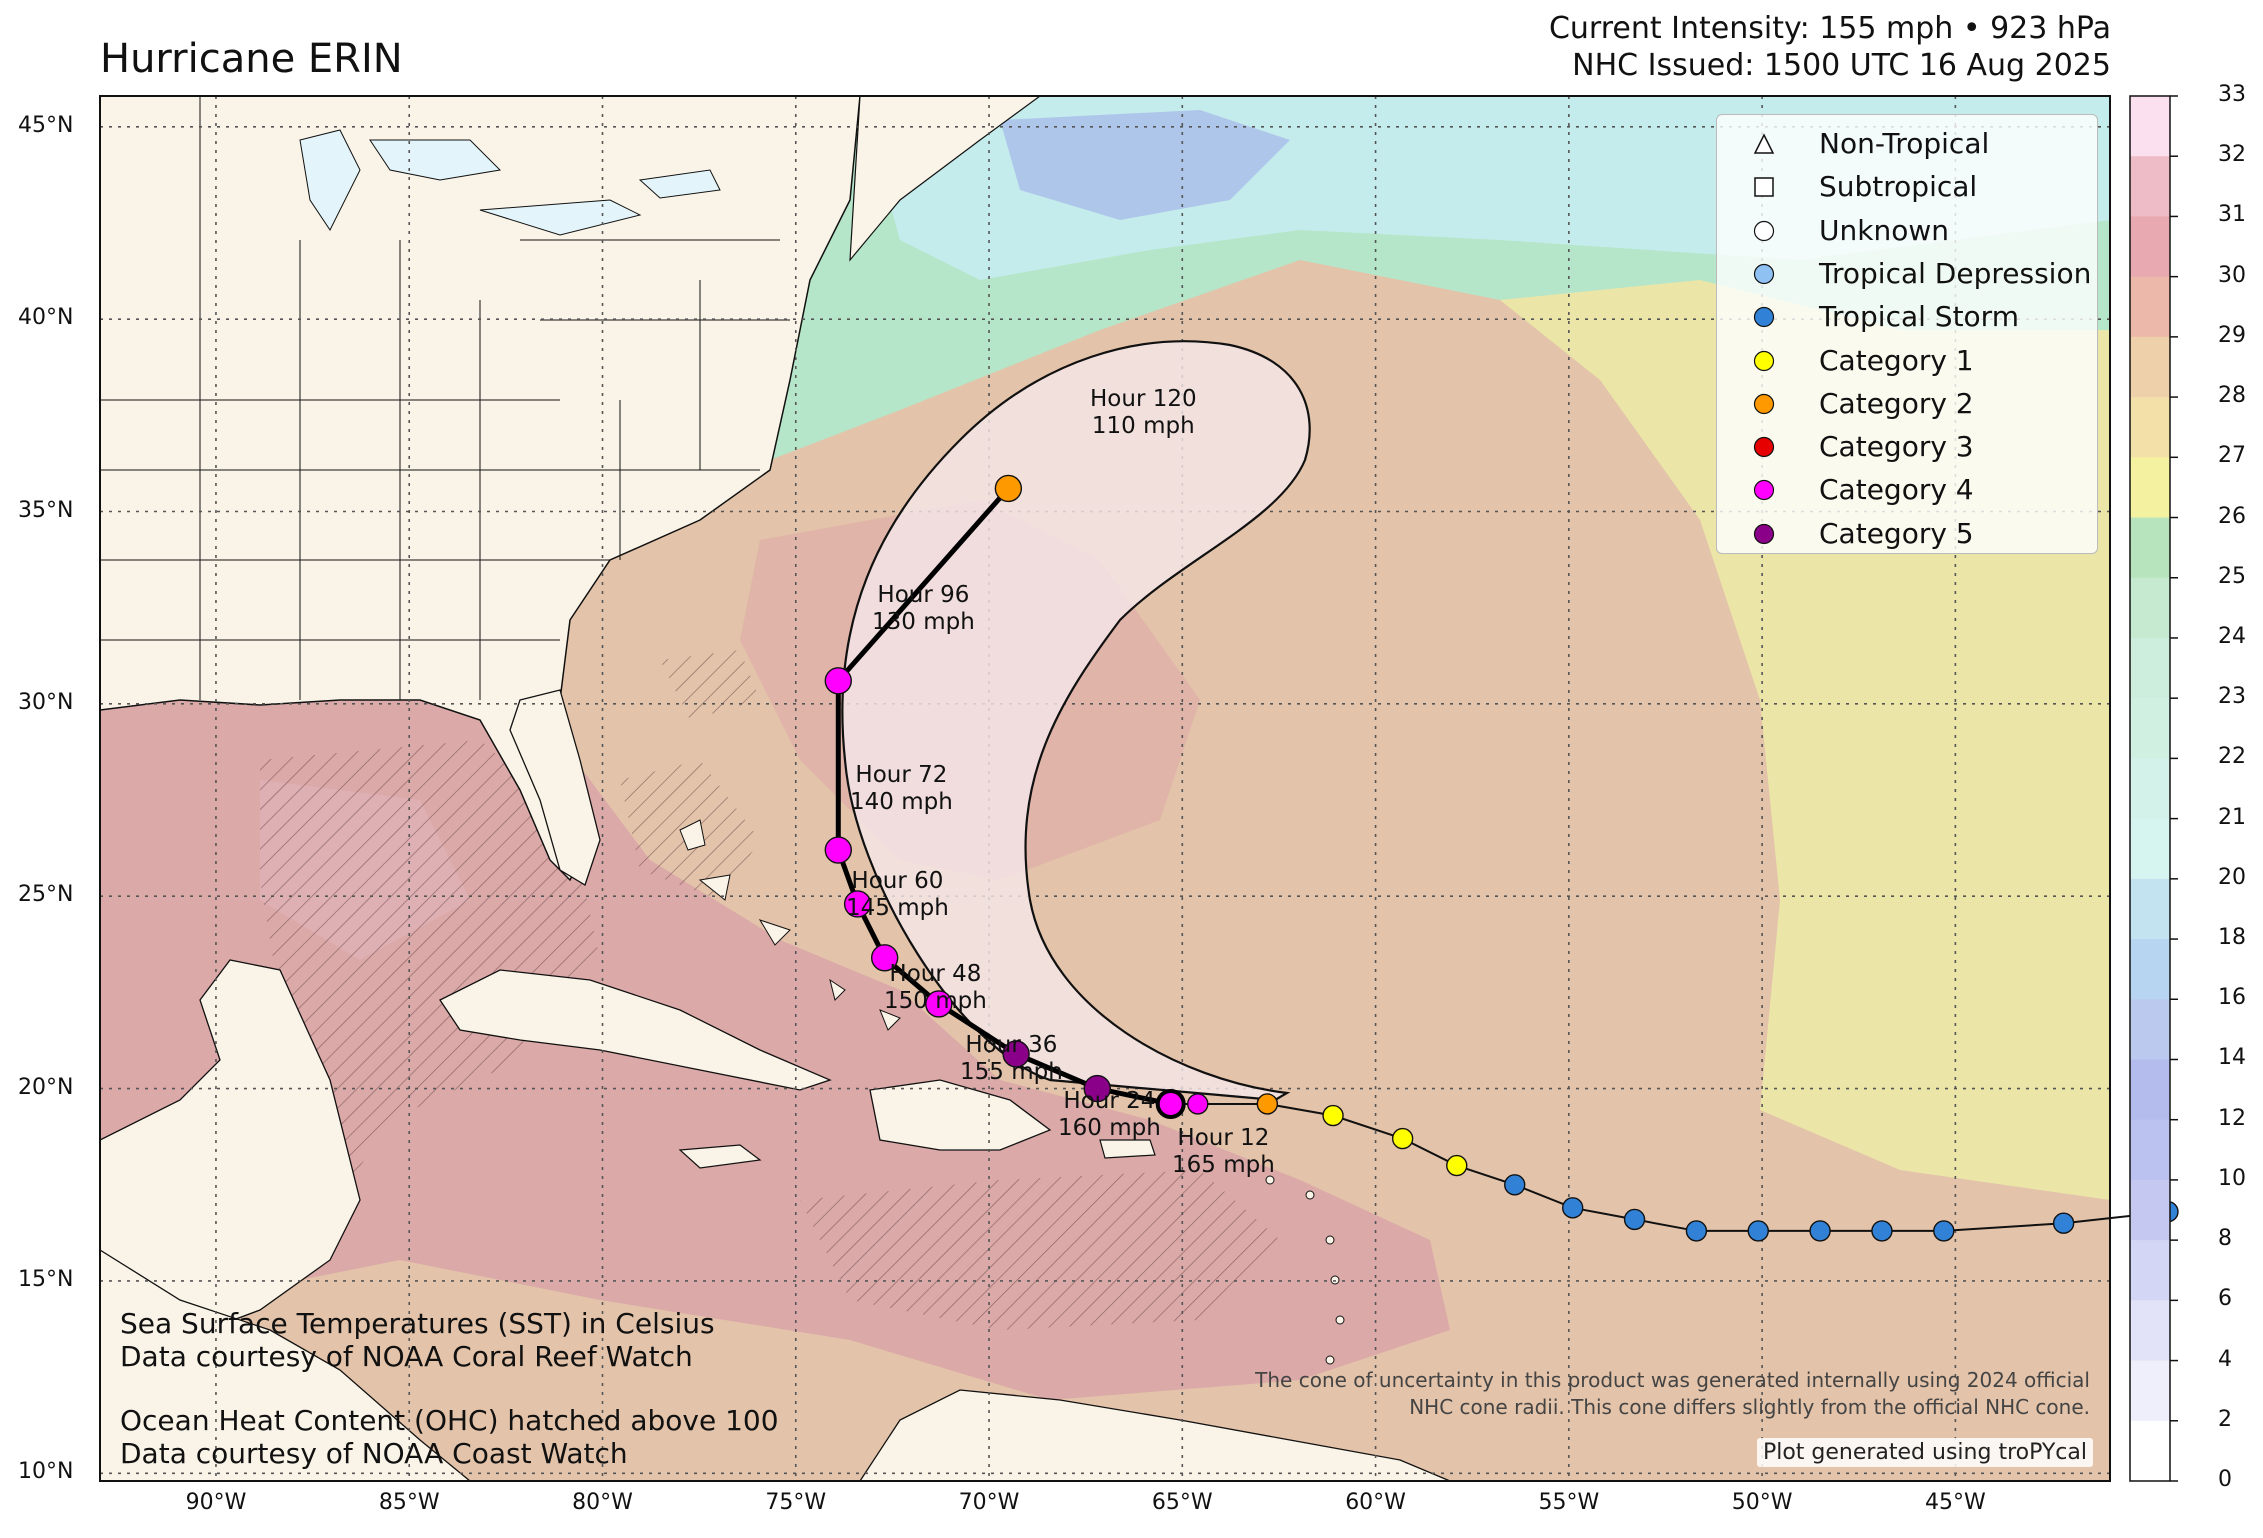 Image resolution: width=2263 pixels, height=1538 pixels. I want to click on colorbar-tick-label: 30, so click(2232, 275).